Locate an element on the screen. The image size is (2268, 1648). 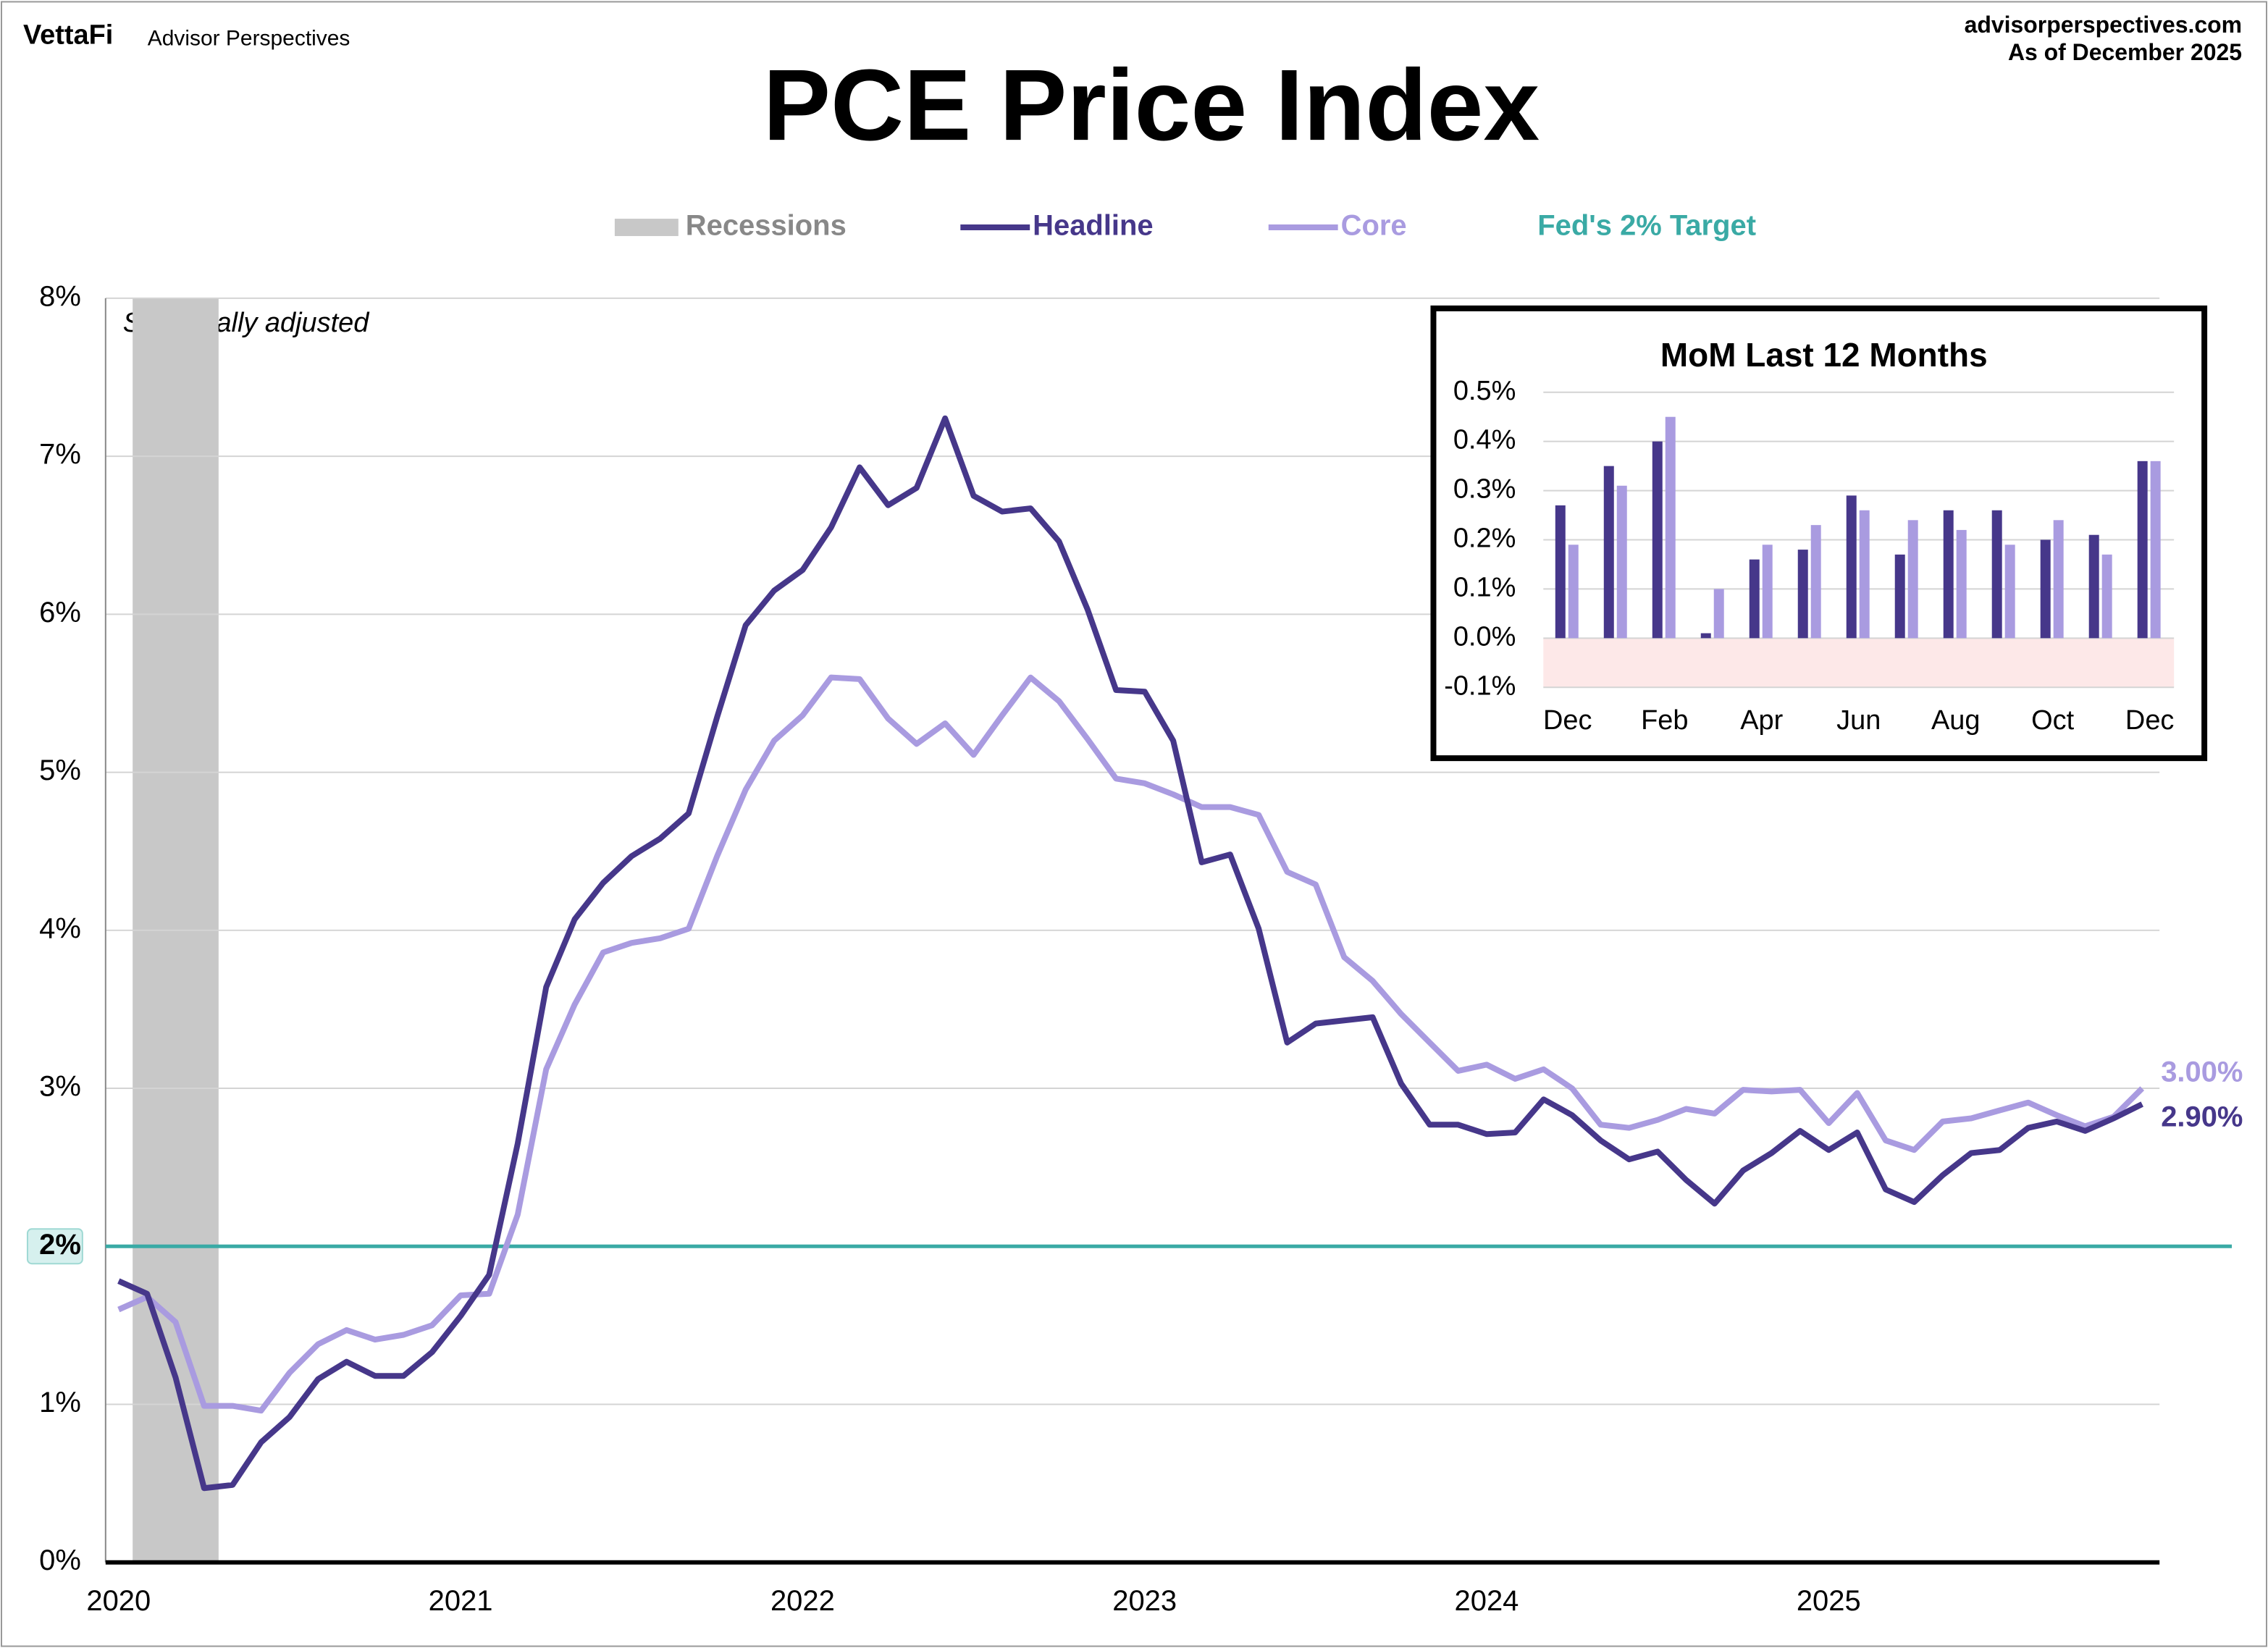
brand: VettaFi is located at coordinates (68, 35).